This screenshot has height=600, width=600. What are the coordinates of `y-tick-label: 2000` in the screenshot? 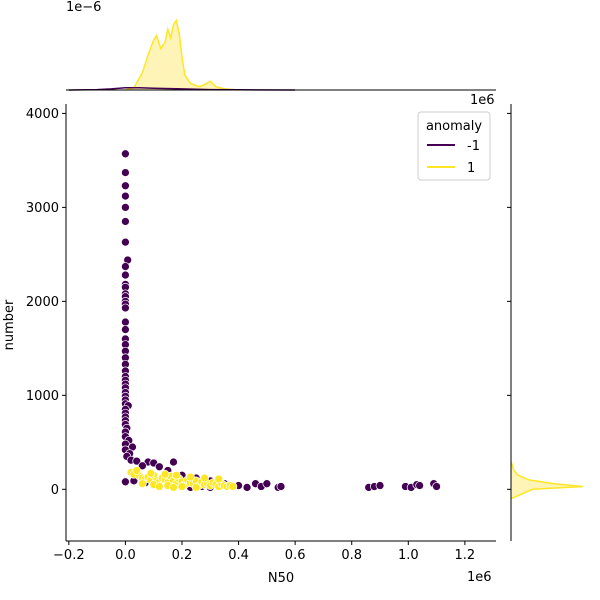 It's located at (42, 302).